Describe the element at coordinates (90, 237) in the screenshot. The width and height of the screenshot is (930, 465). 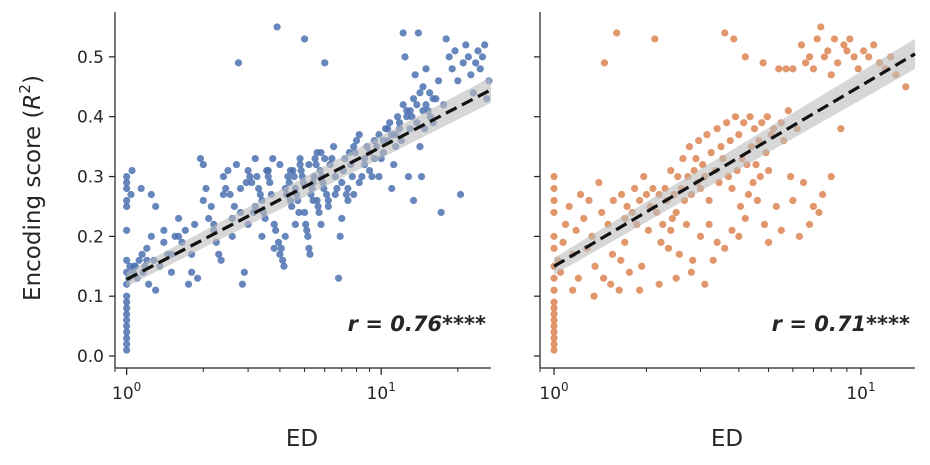
I see `y-tick-label: 0.2` at that location.